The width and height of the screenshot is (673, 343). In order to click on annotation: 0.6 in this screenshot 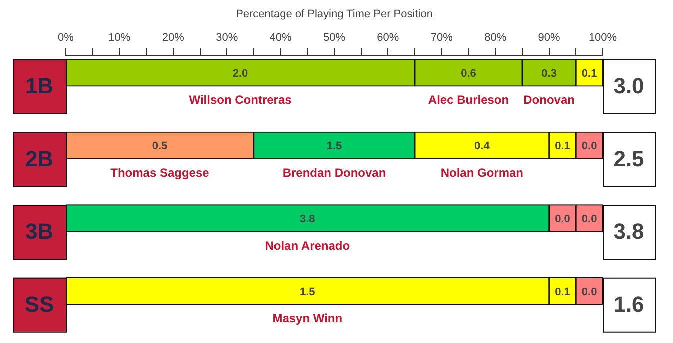, I will do `click(468, 74)`.